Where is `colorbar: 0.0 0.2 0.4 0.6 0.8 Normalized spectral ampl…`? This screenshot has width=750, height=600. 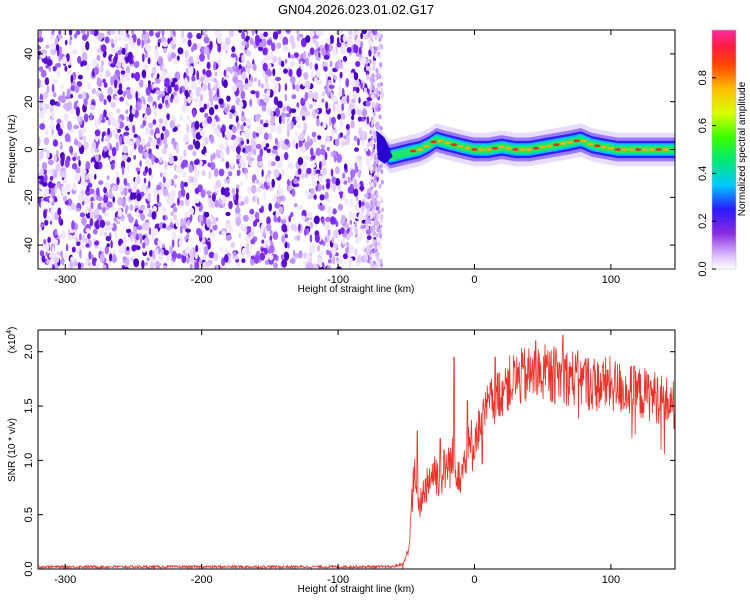
colorbar: 0.0 0.2 0.4 0.6 0.8 Normalized spectral ampl… is located at coordinates (722, 153).